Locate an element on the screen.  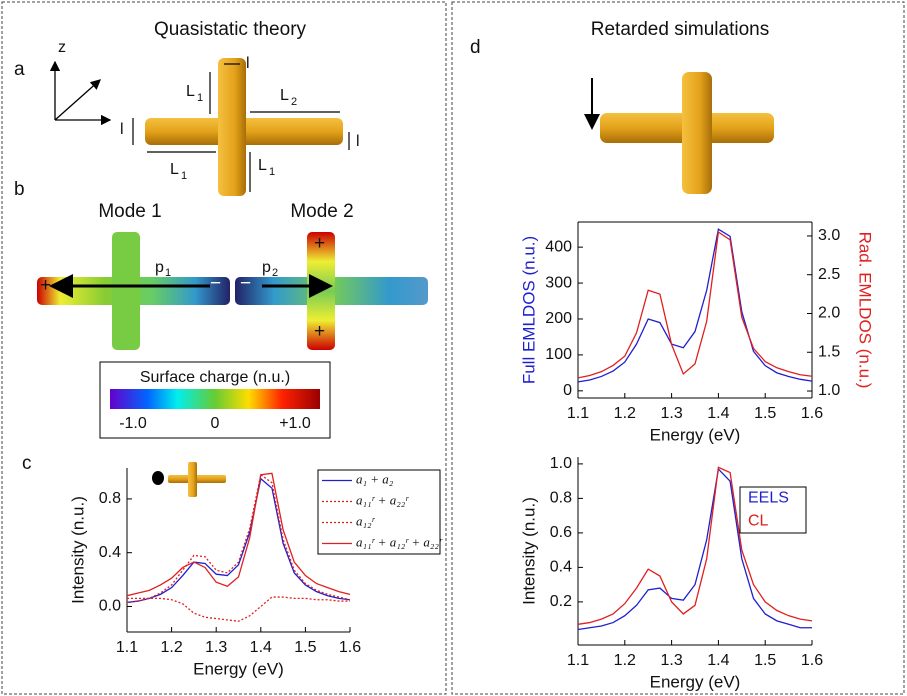
nanocross-small is located at coordinates (197, 479).